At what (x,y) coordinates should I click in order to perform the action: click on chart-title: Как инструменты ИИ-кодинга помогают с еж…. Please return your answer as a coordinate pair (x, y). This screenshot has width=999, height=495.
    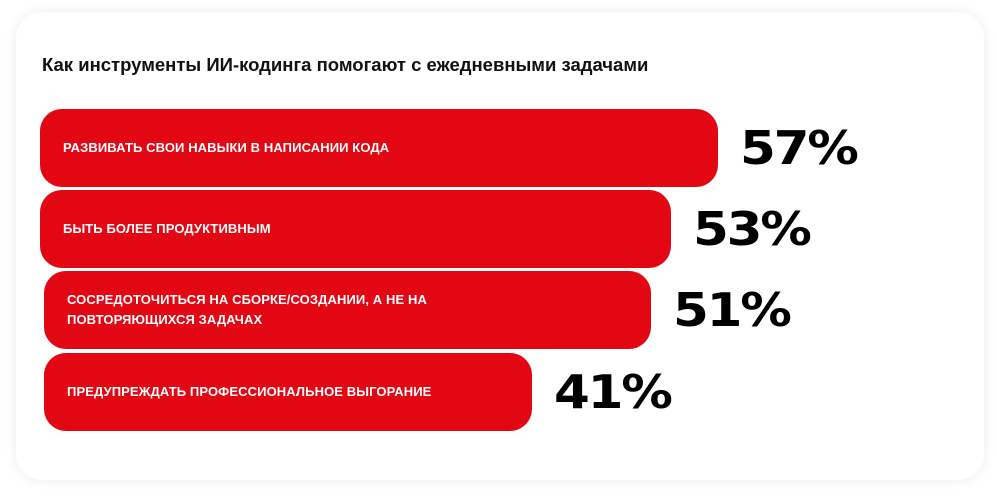
    Looking at the image, I should click on (345, 64).